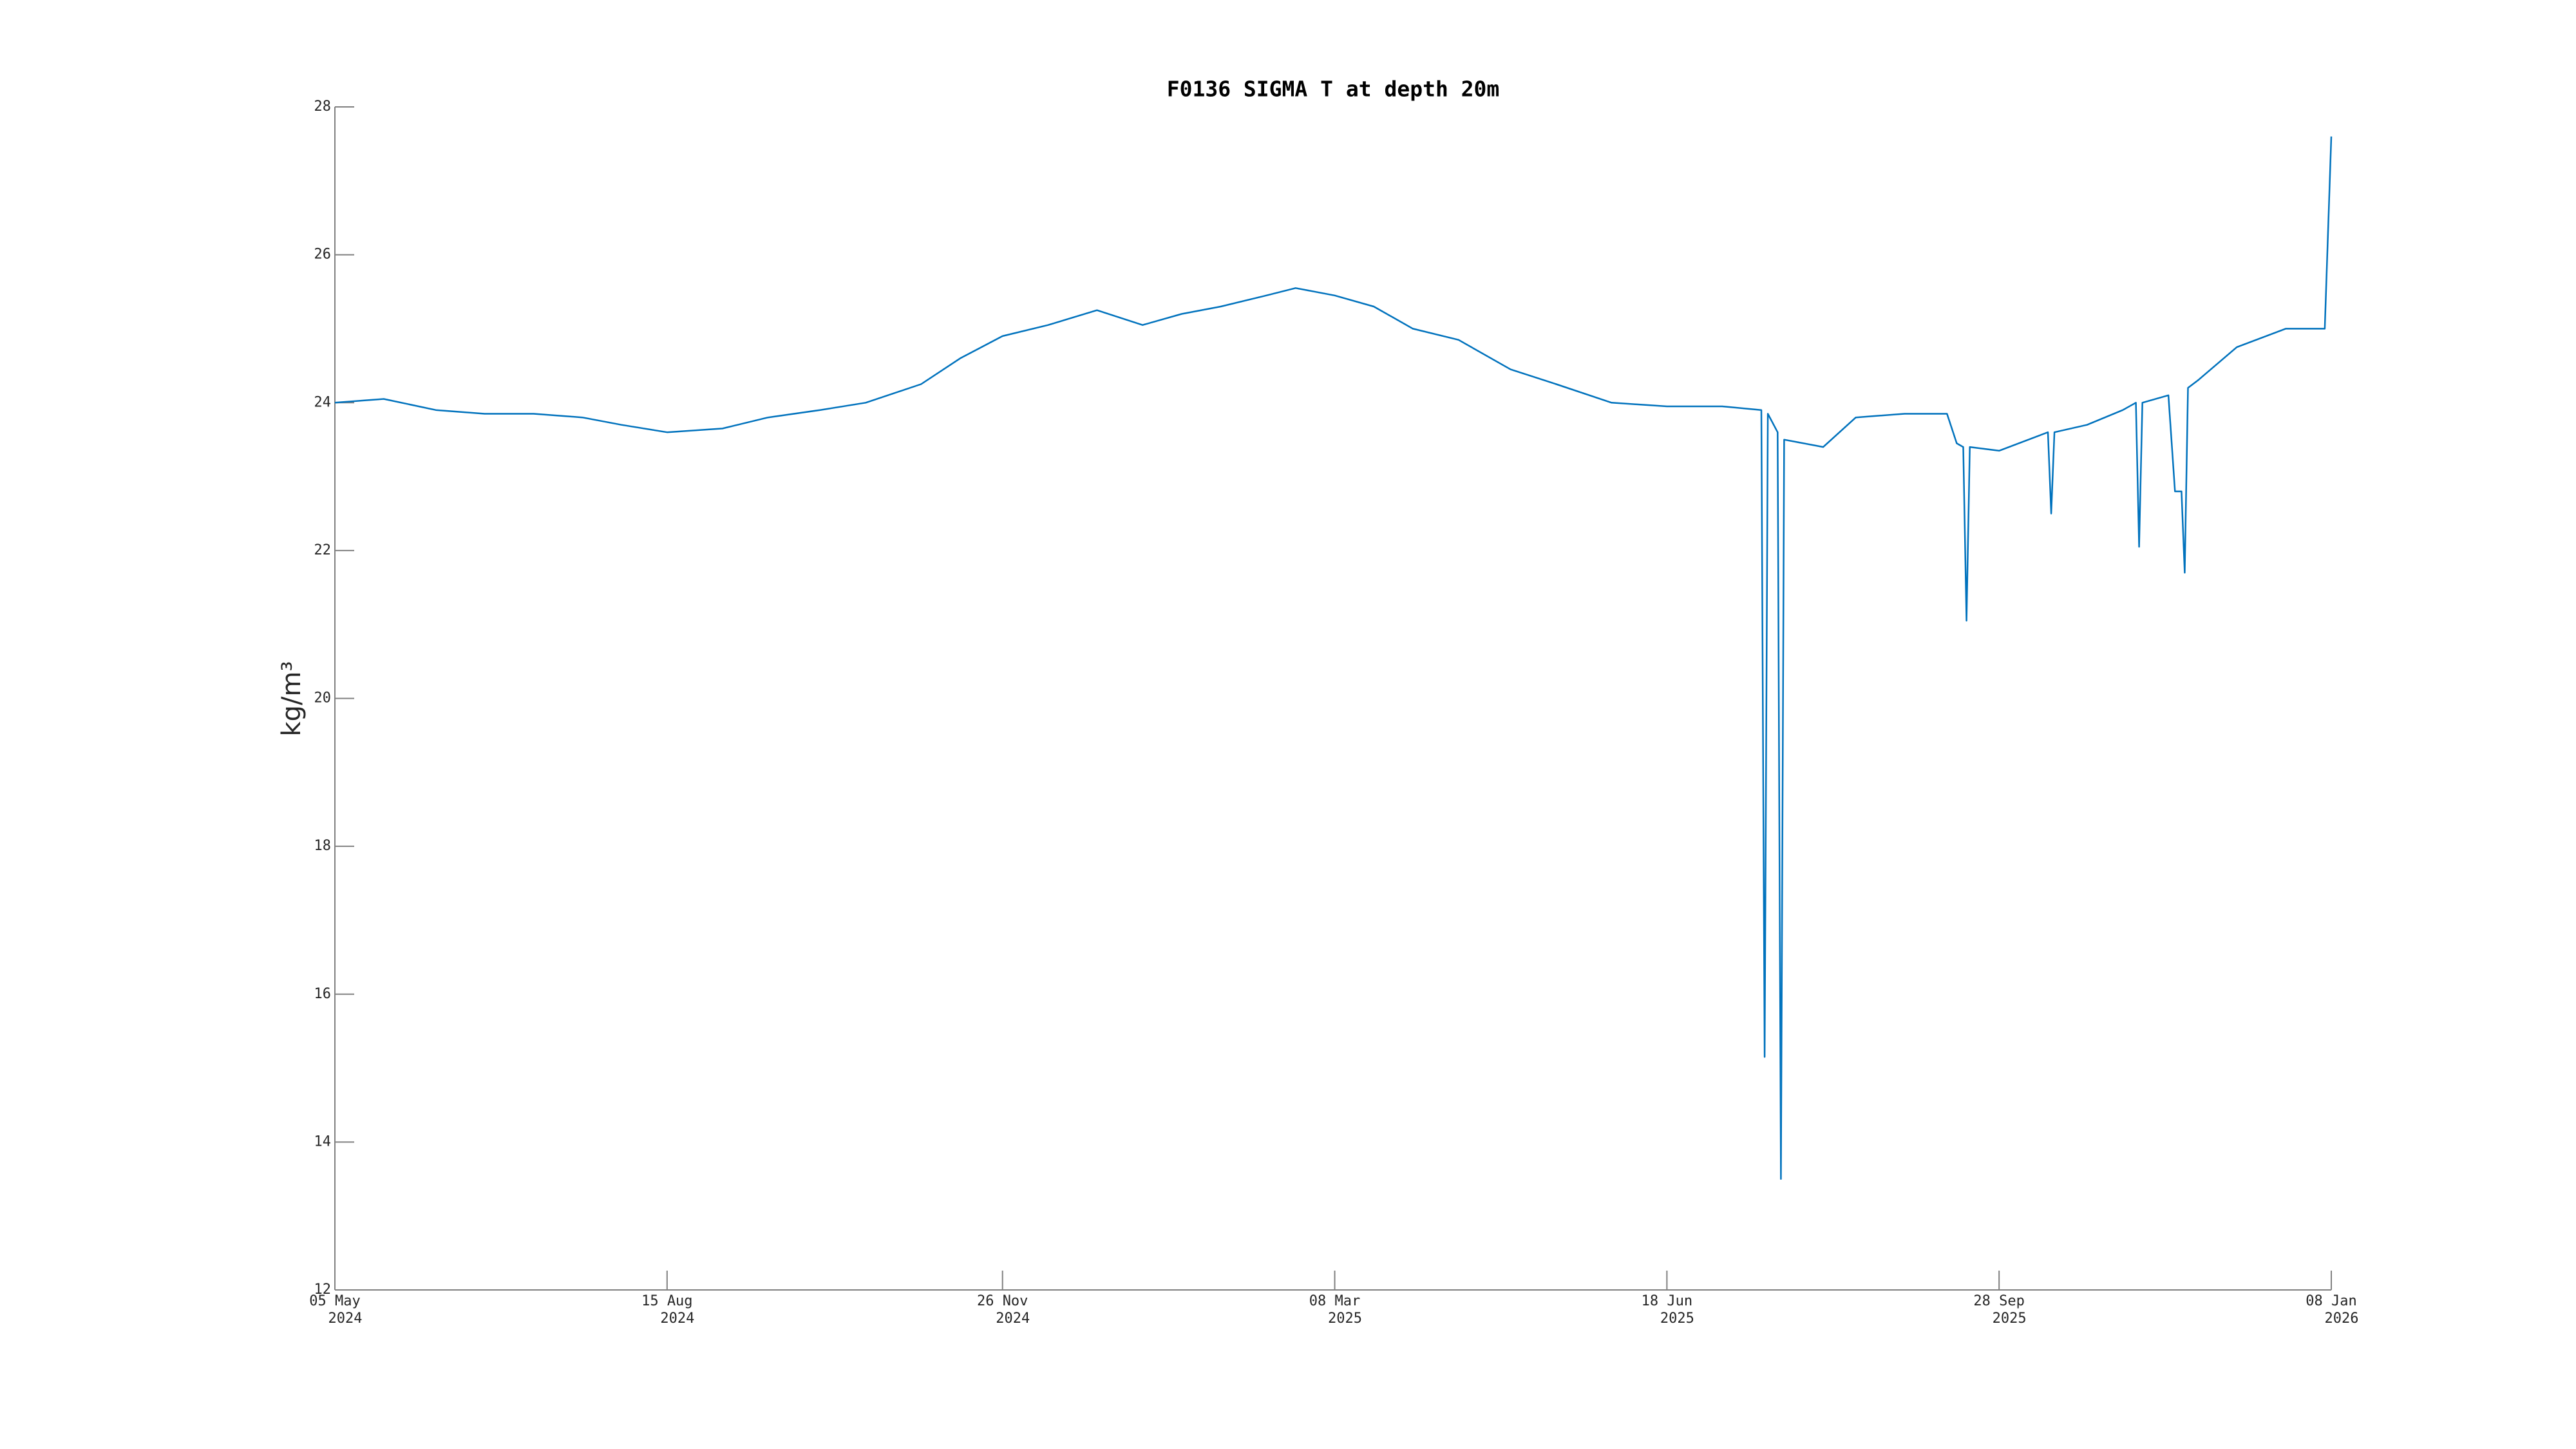  What do you see at coordinates (323, 107) in the screenshot?
I see `y-tick-label: 28` at bounding box center [323, 107].